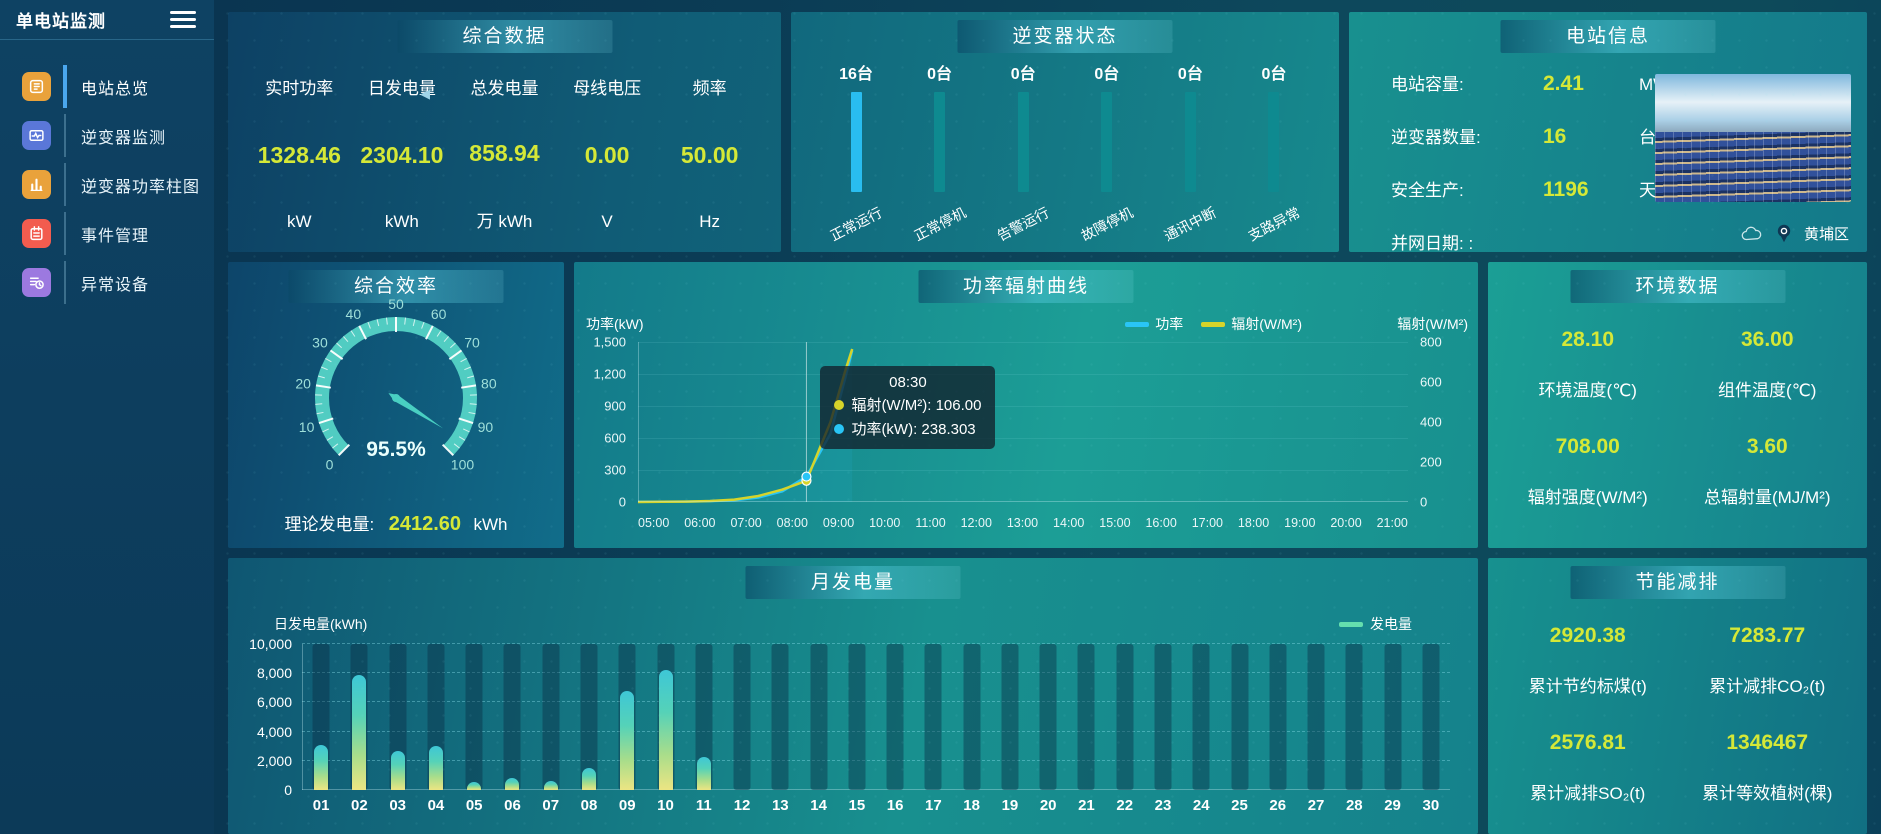 The image size is (1881, 834). I want to click on left-axis-name: 功率(kW), so click(615, 324).